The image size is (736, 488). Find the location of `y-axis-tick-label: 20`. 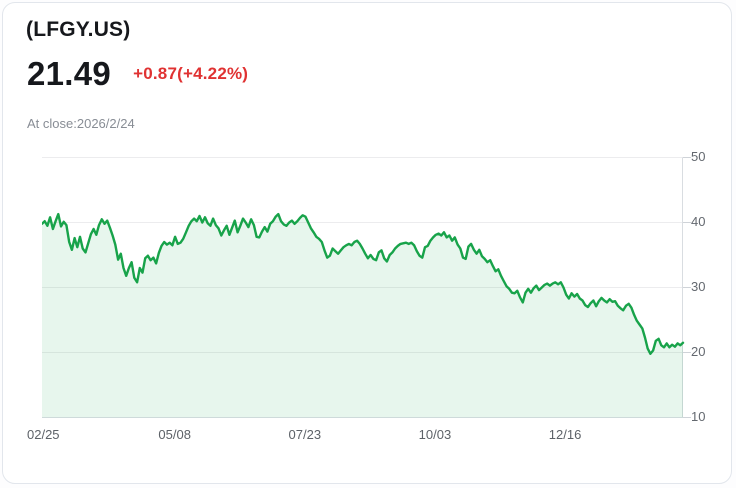

y-axis-tick-label: 20 is located at coordinates (698, 351).